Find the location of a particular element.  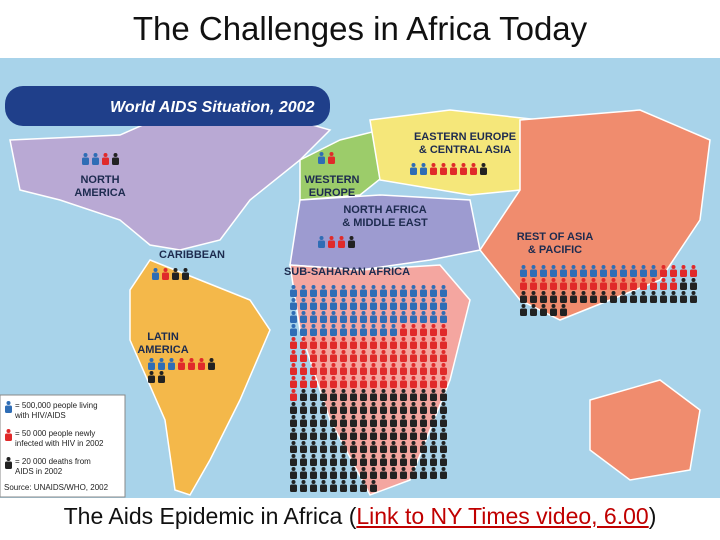

region-label: & PACIFIC is located at coordinates (555, 250).